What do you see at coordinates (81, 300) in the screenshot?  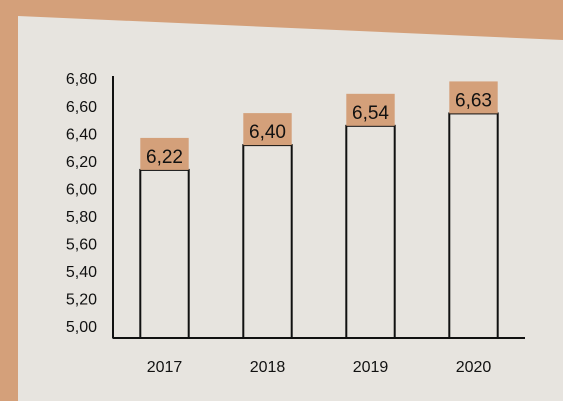 I see `y-tick-label: 5,20` at bounding box center [81, 300].